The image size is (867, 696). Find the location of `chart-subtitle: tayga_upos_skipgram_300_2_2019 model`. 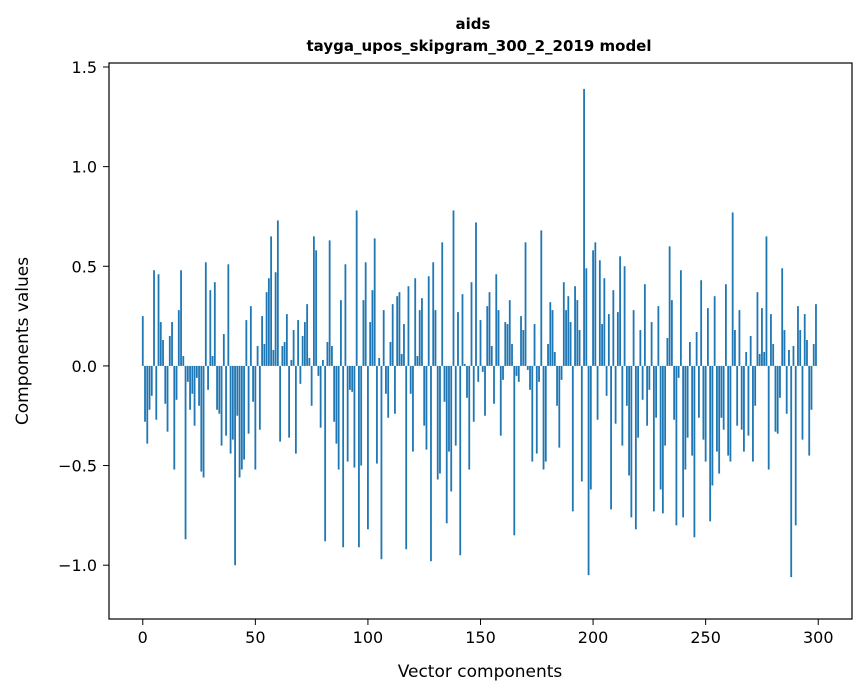

chart-subtitle: tayga_upos_skipgram_300_2_2019 model is located at coordinates (479, 46).